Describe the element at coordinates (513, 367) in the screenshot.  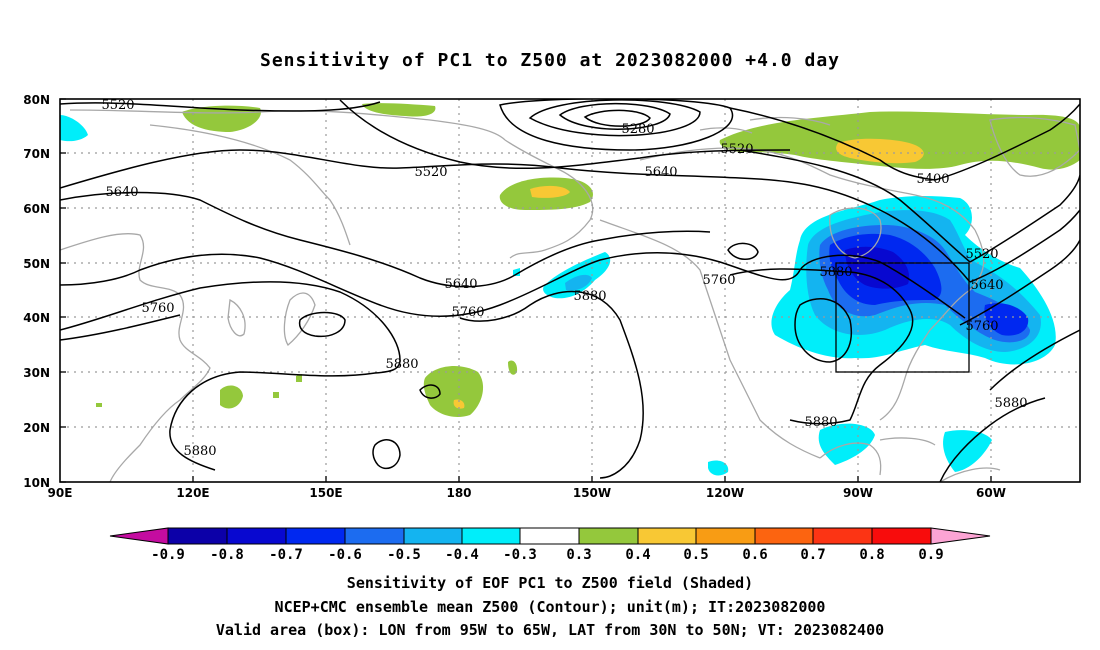
I see `shade-pos03-s2` at that location.